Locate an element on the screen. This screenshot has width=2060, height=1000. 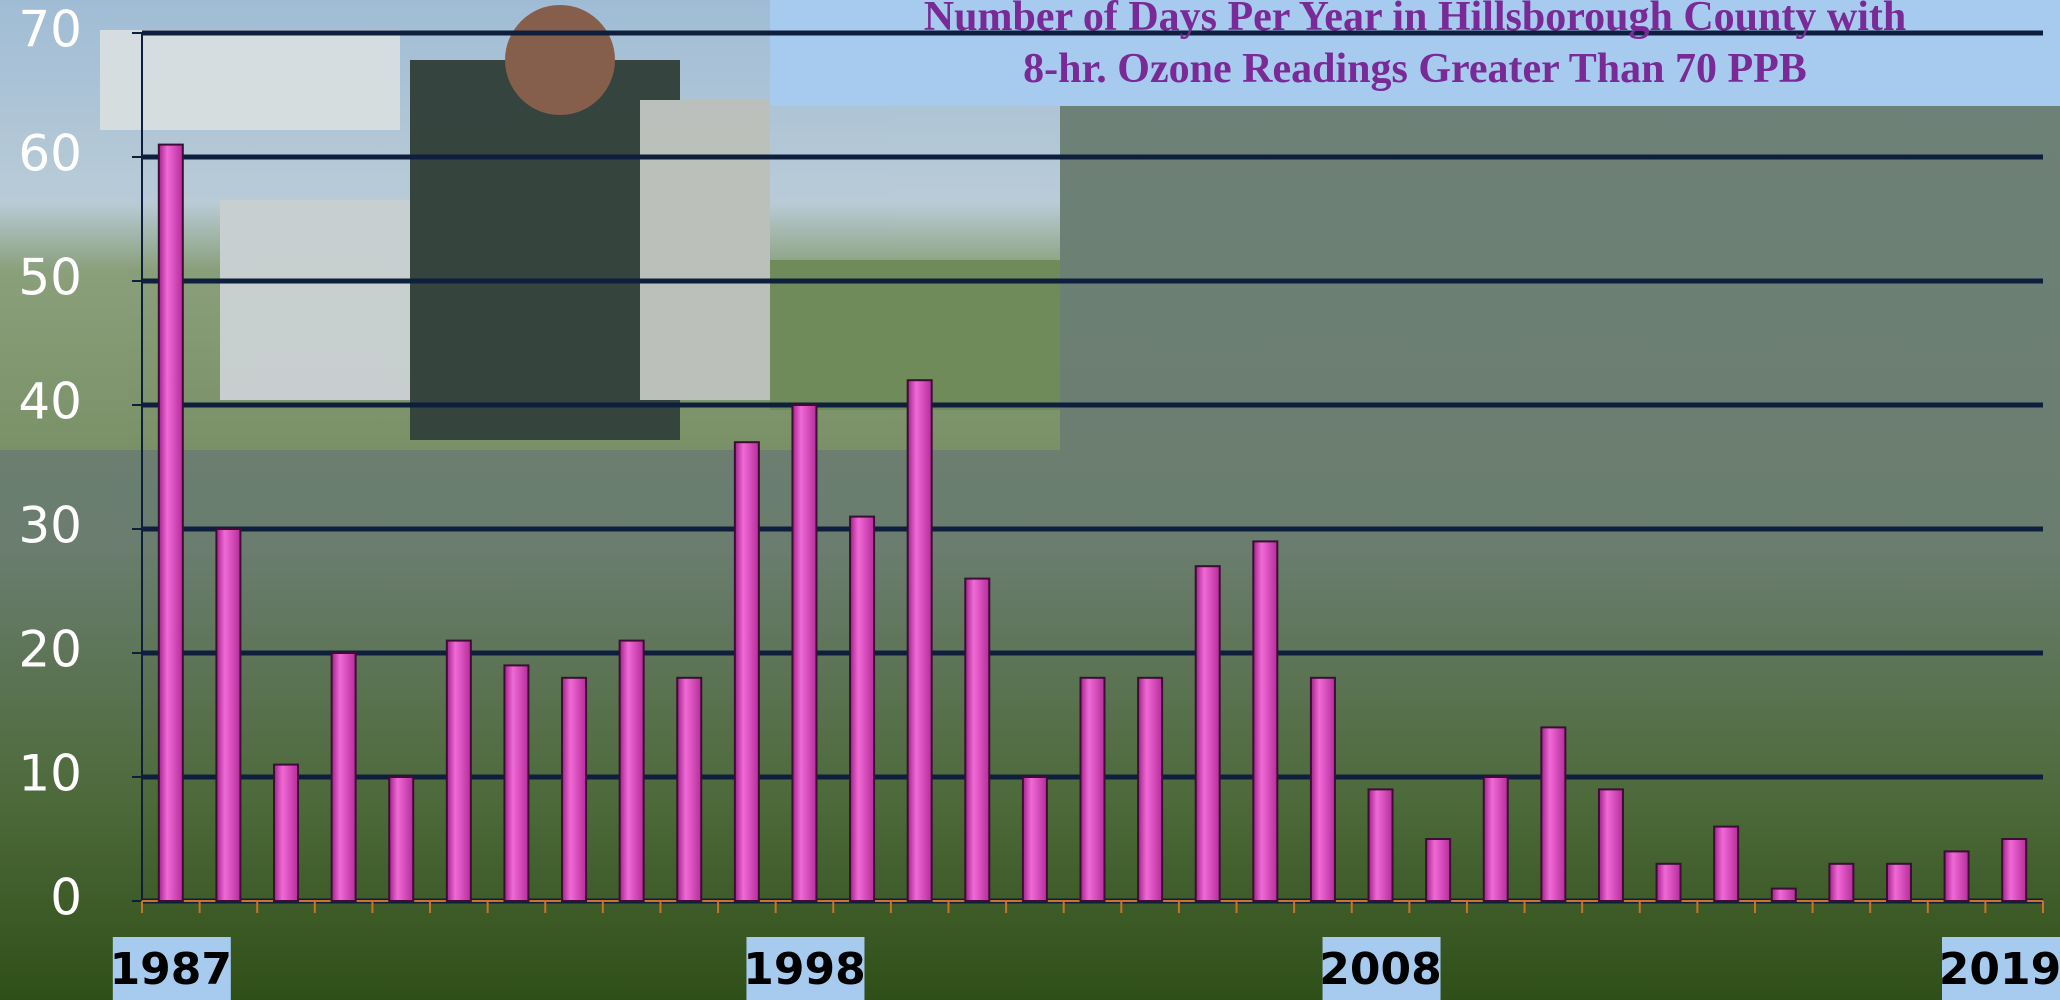
y-tick-label: 60 is located at coordinates (50, 154).